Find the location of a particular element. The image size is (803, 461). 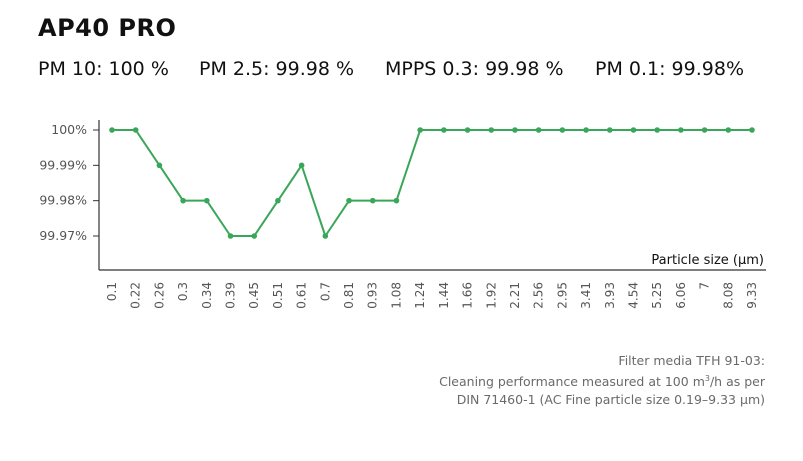

x-tick-label: 2.21 is located at coordinates (515, 295).